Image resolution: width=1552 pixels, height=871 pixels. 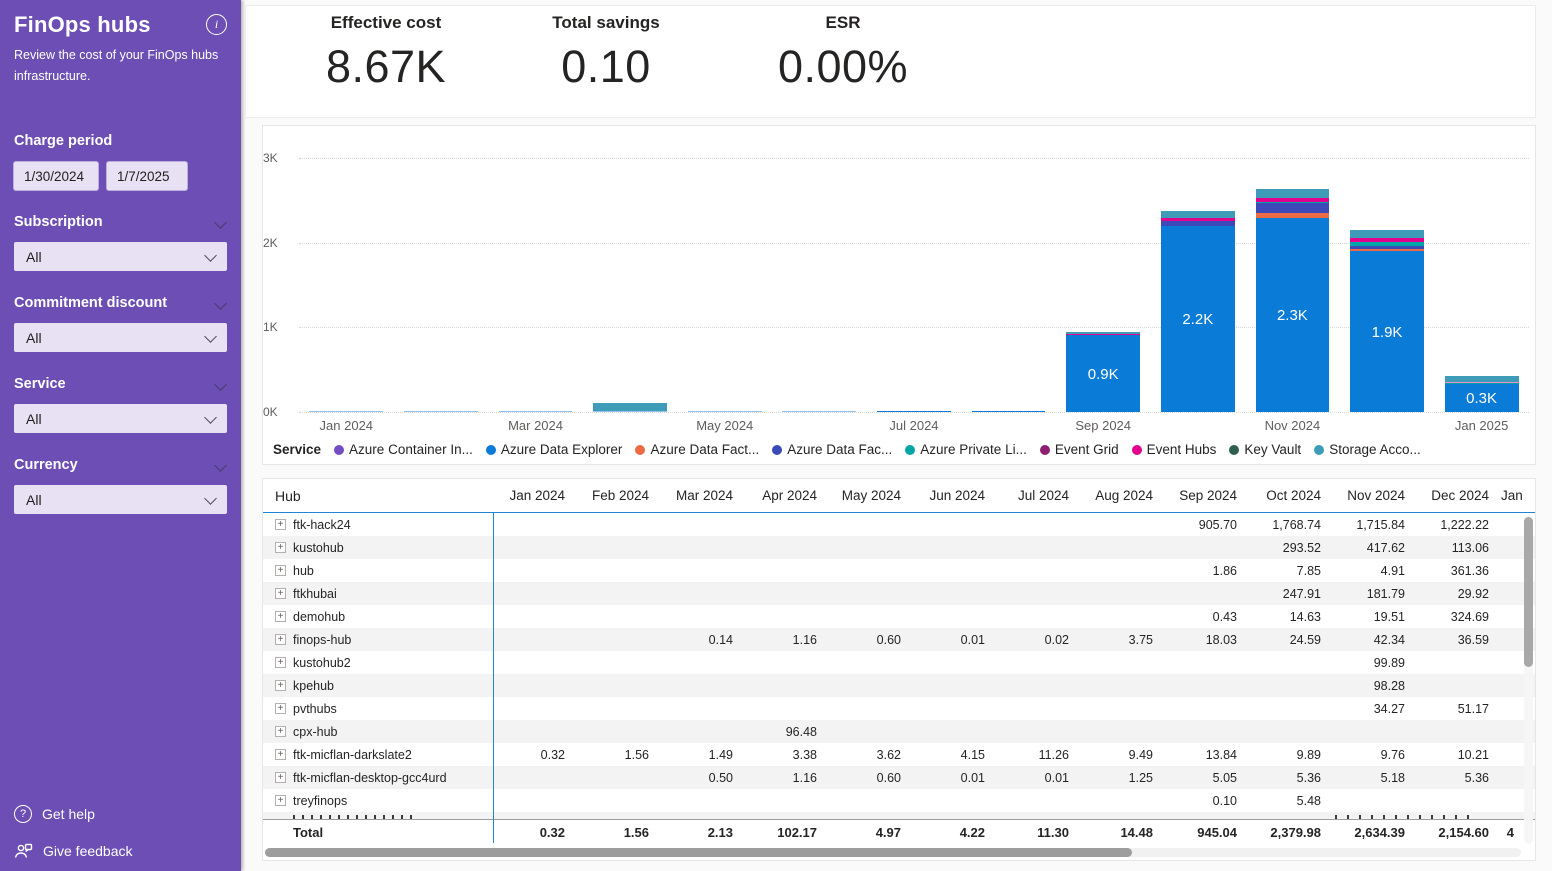 What do you see at coordinates (1224, 616) in the screenshot?
I see `value-cell: 0.43` at bounding box center [1224, 616].